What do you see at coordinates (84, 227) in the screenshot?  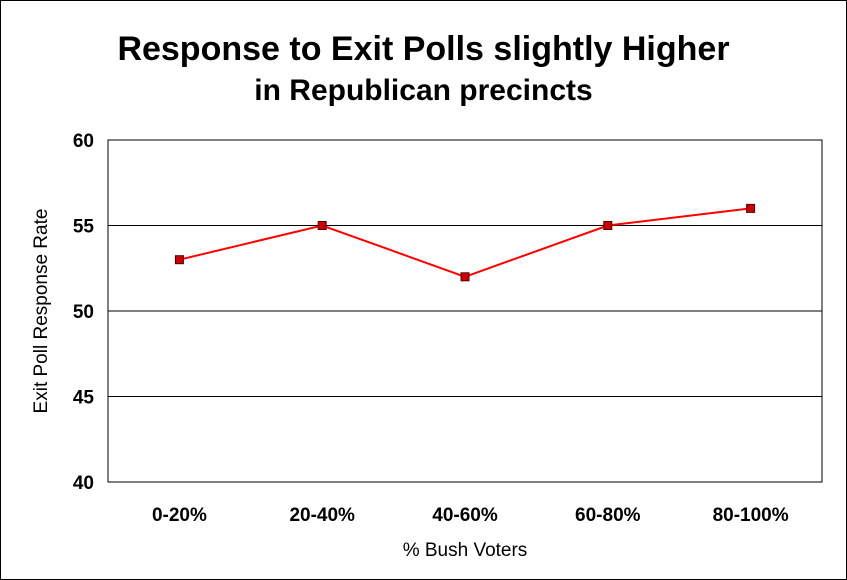 I see `y-tick-label: 55` at bounding box center [84, 227].